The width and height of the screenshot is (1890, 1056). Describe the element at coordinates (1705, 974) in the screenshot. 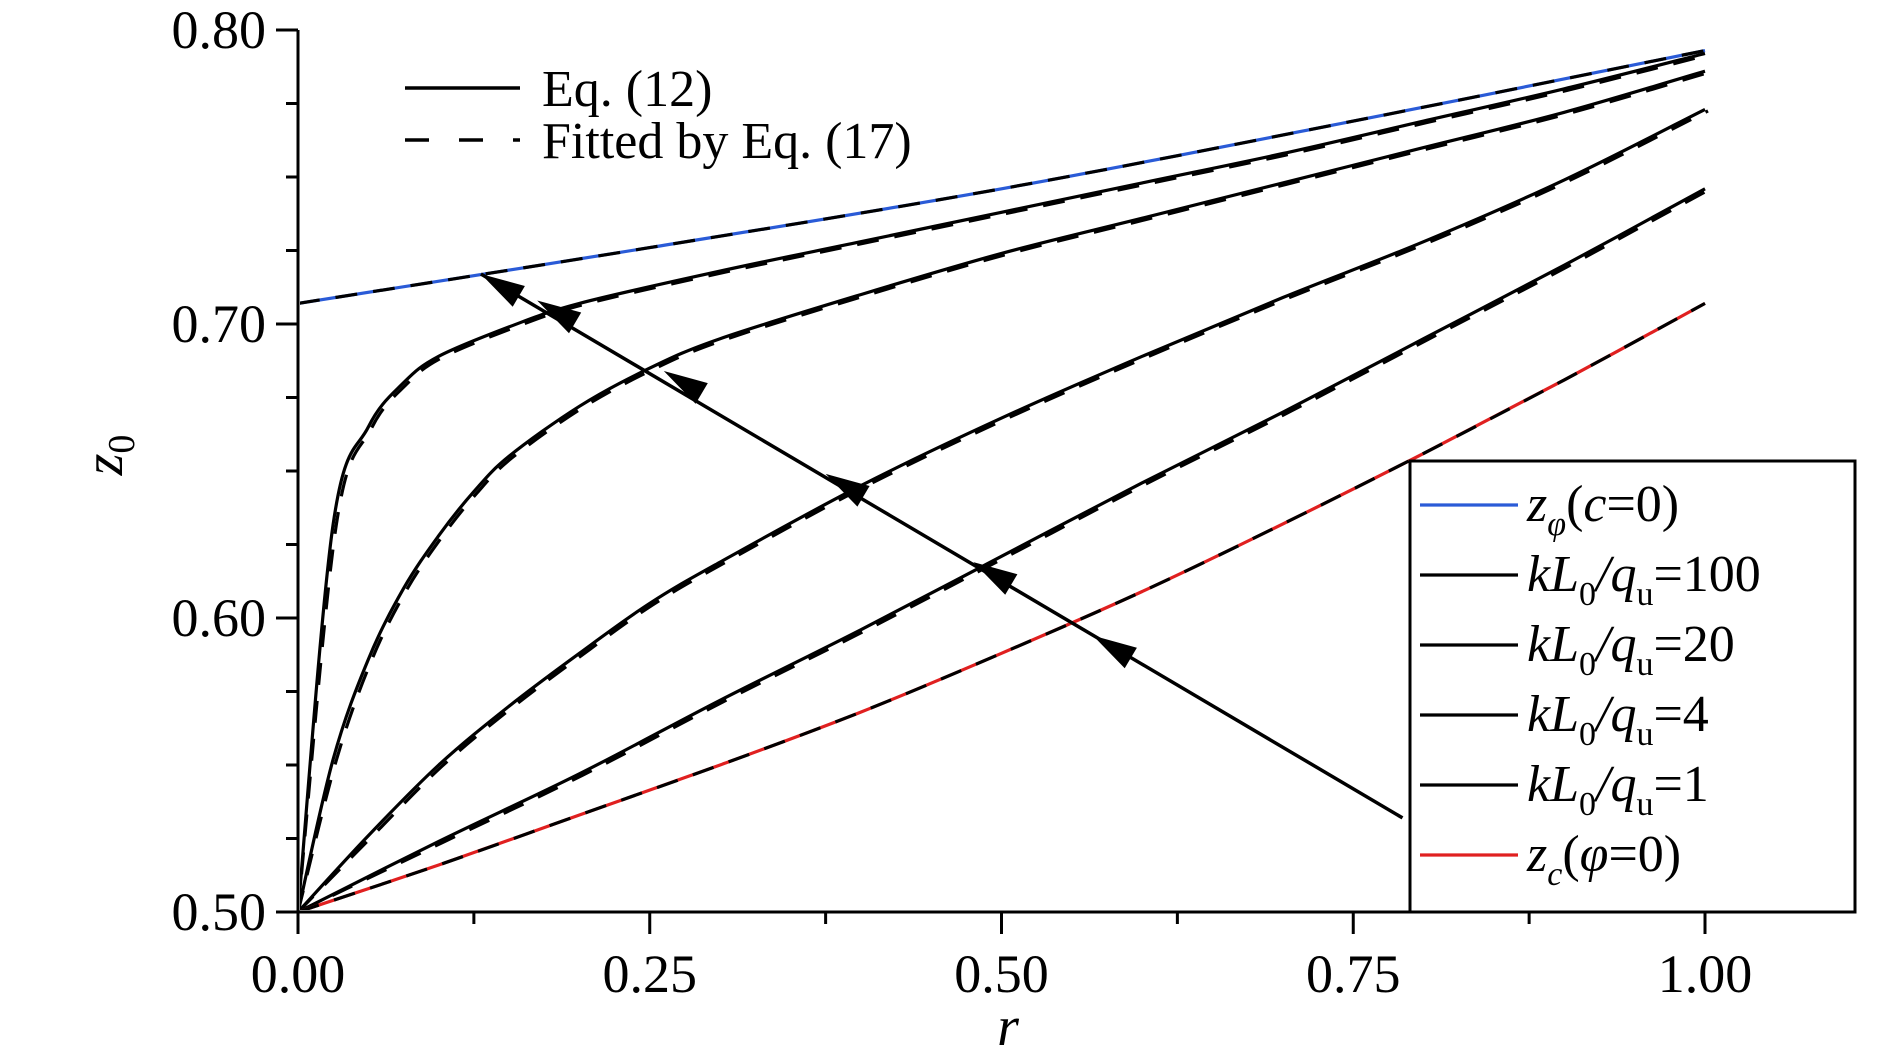

I see `x-tick-label: 1.00` at that location.